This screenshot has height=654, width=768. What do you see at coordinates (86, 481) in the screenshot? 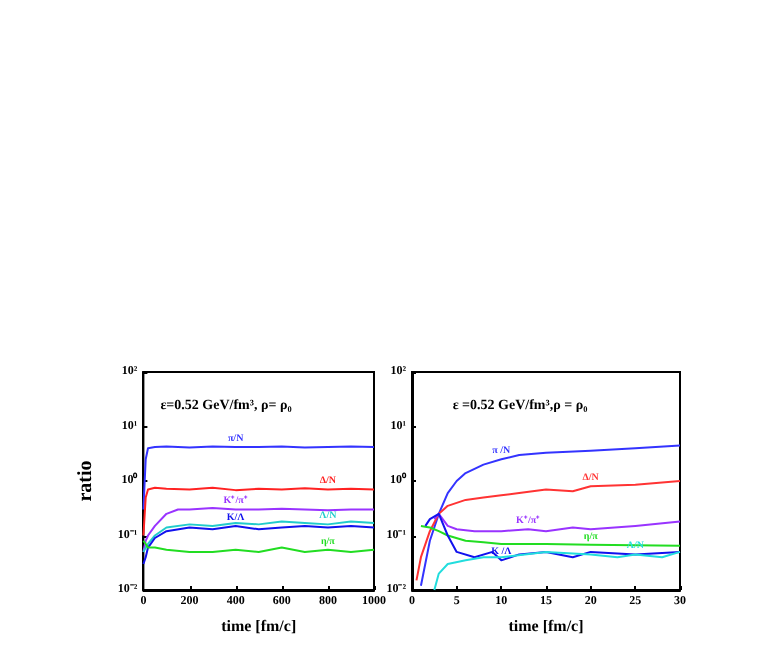
I see `y-axis-title: ratio` at bounding box center [86, 481].